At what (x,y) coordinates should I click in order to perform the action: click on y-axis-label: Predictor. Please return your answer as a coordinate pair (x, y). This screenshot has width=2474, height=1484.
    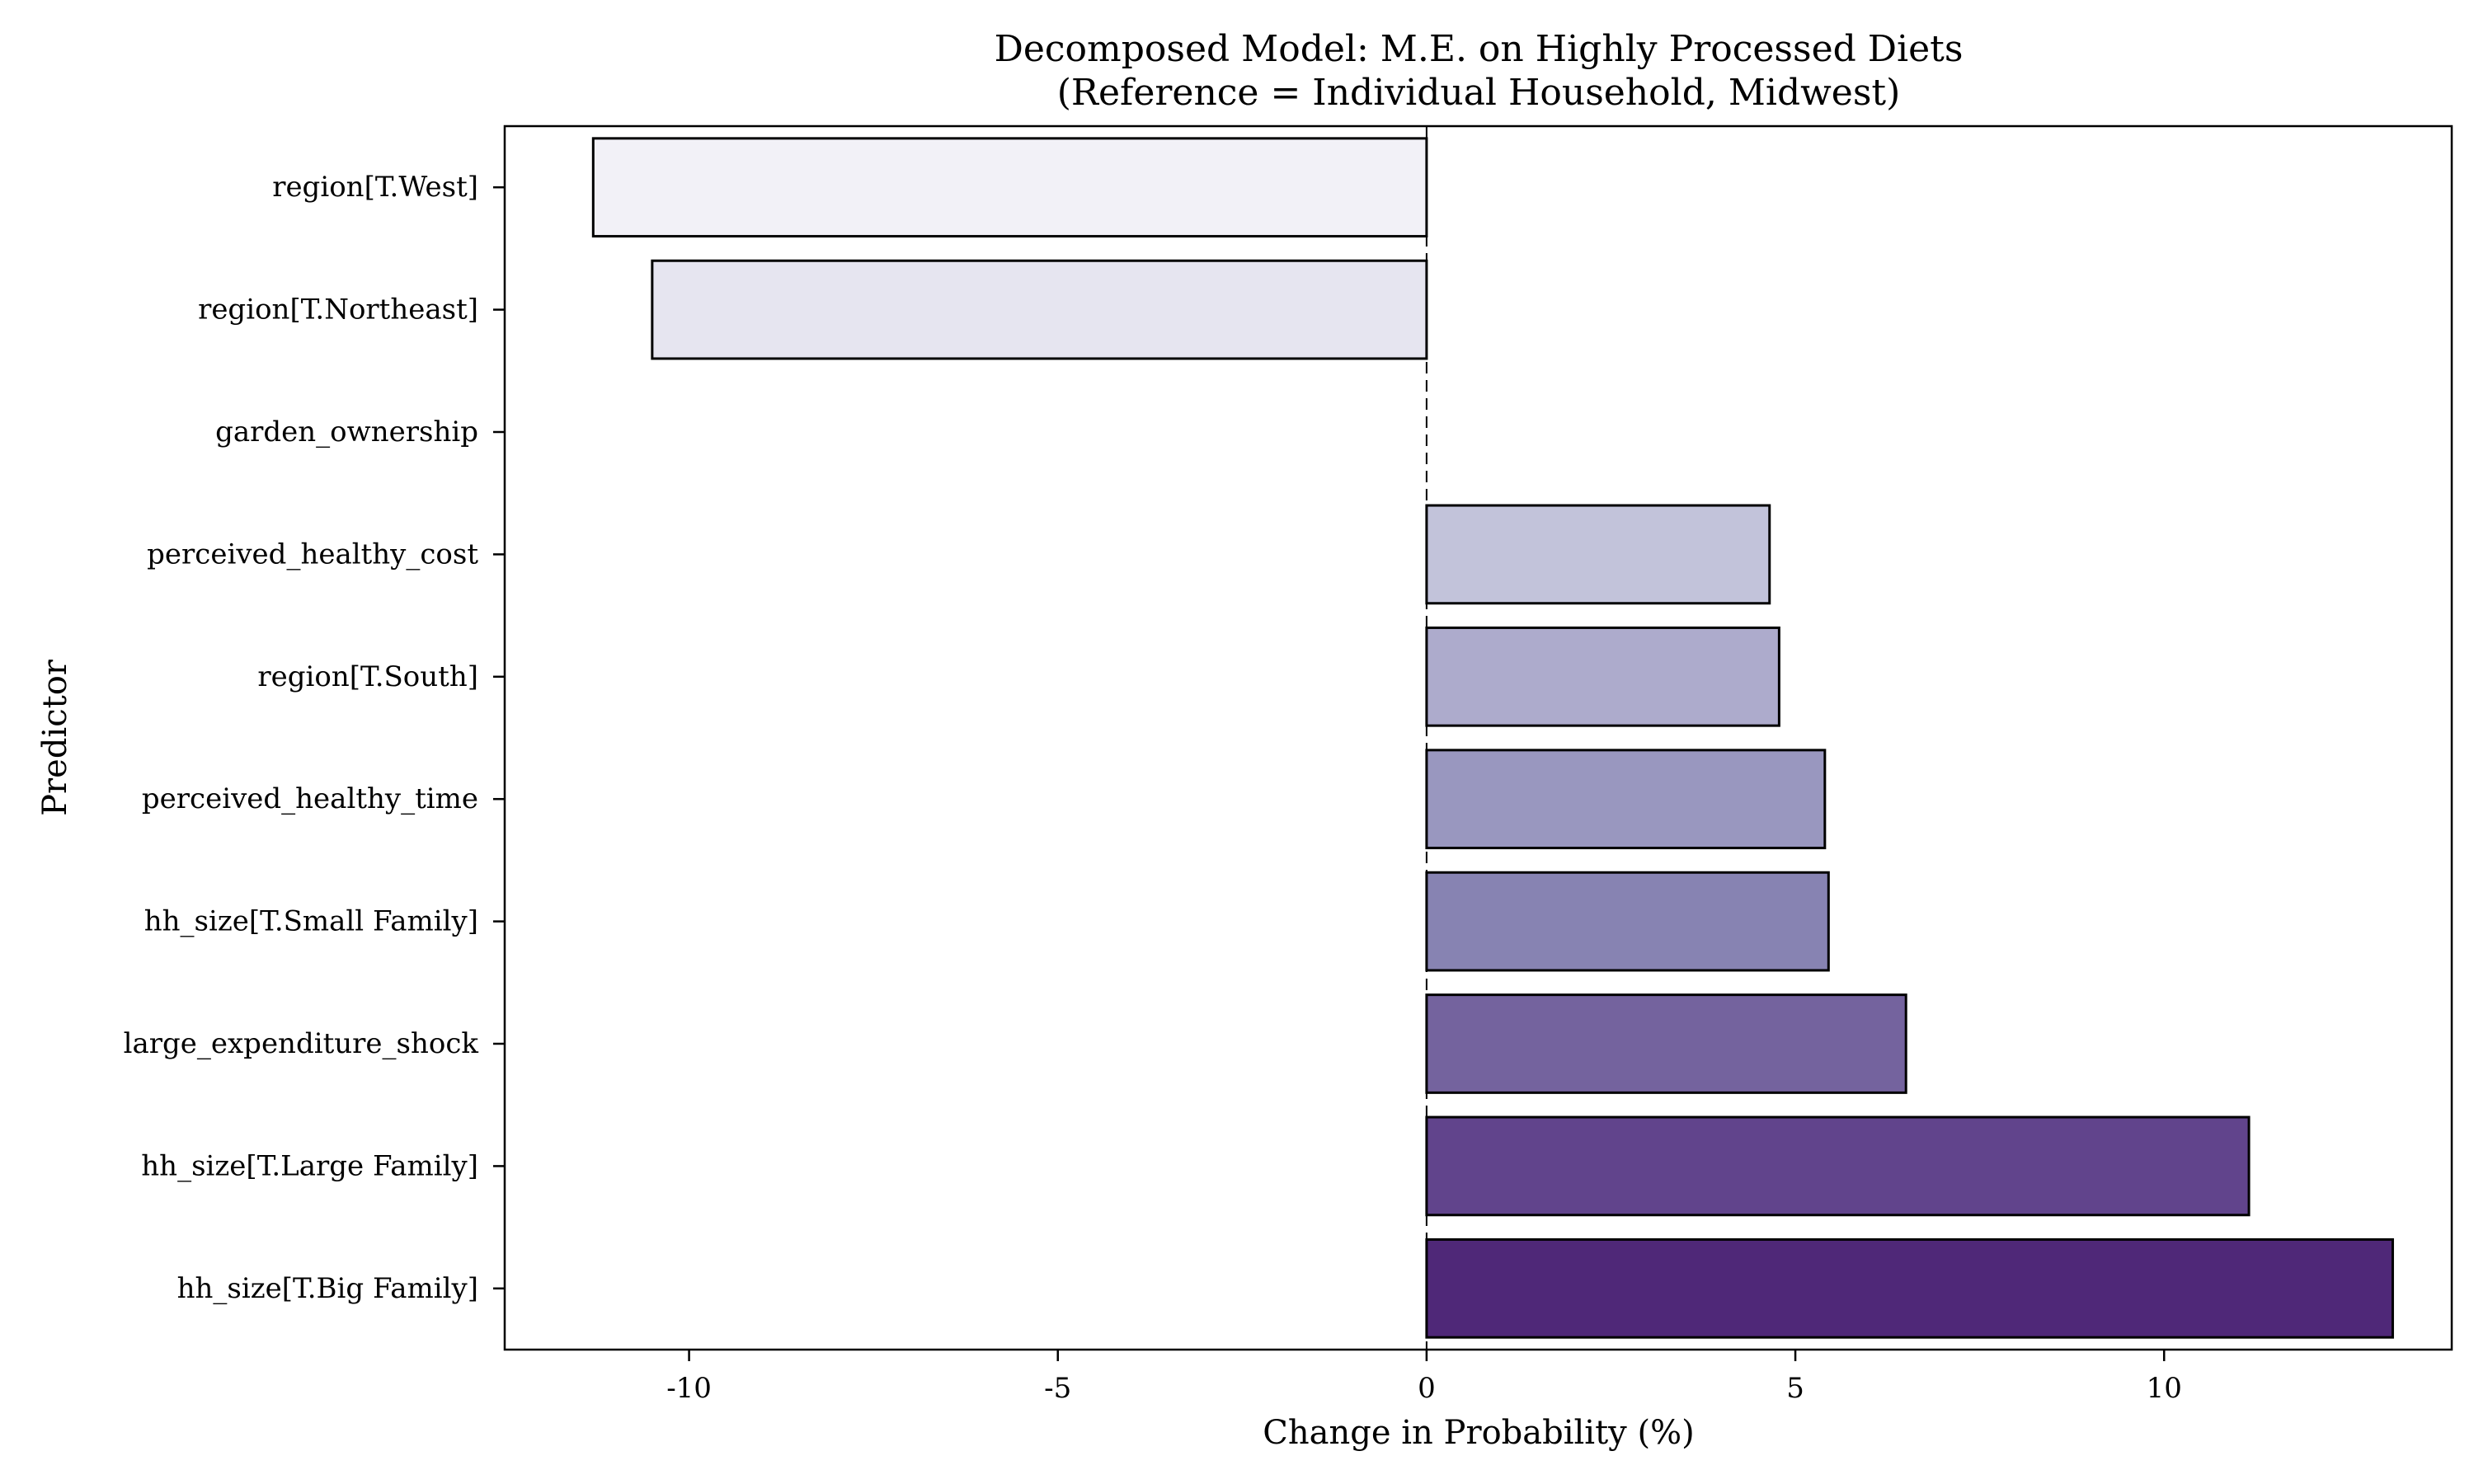
    Looking at the image, I should click on (55, 737).